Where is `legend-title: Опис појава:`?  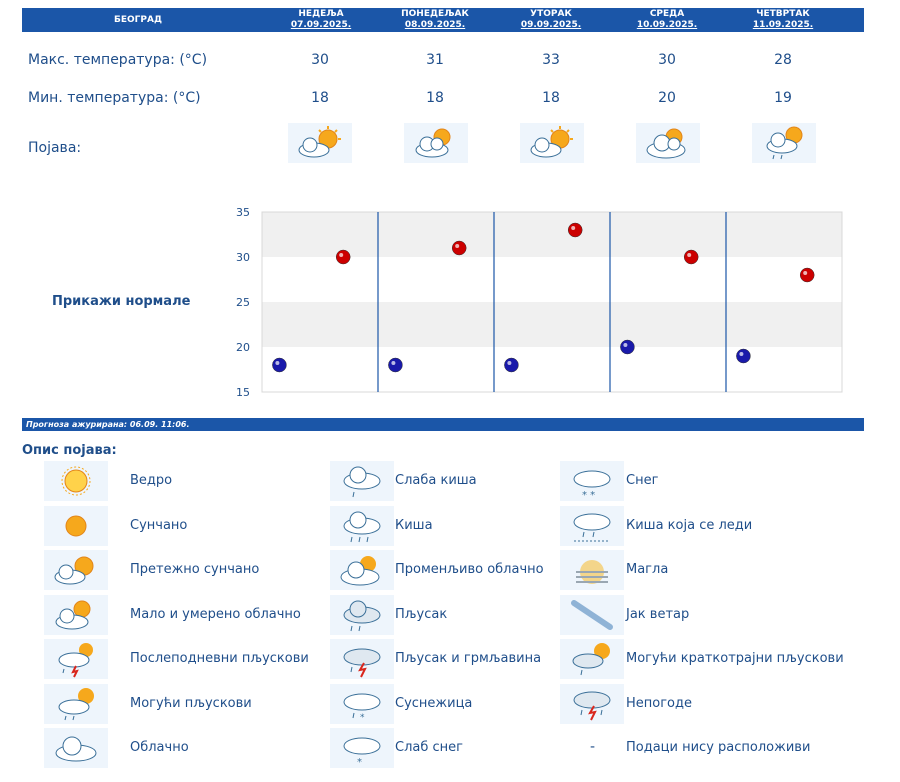 legend-title: Опис појава: is located at coordinates (69, 450).